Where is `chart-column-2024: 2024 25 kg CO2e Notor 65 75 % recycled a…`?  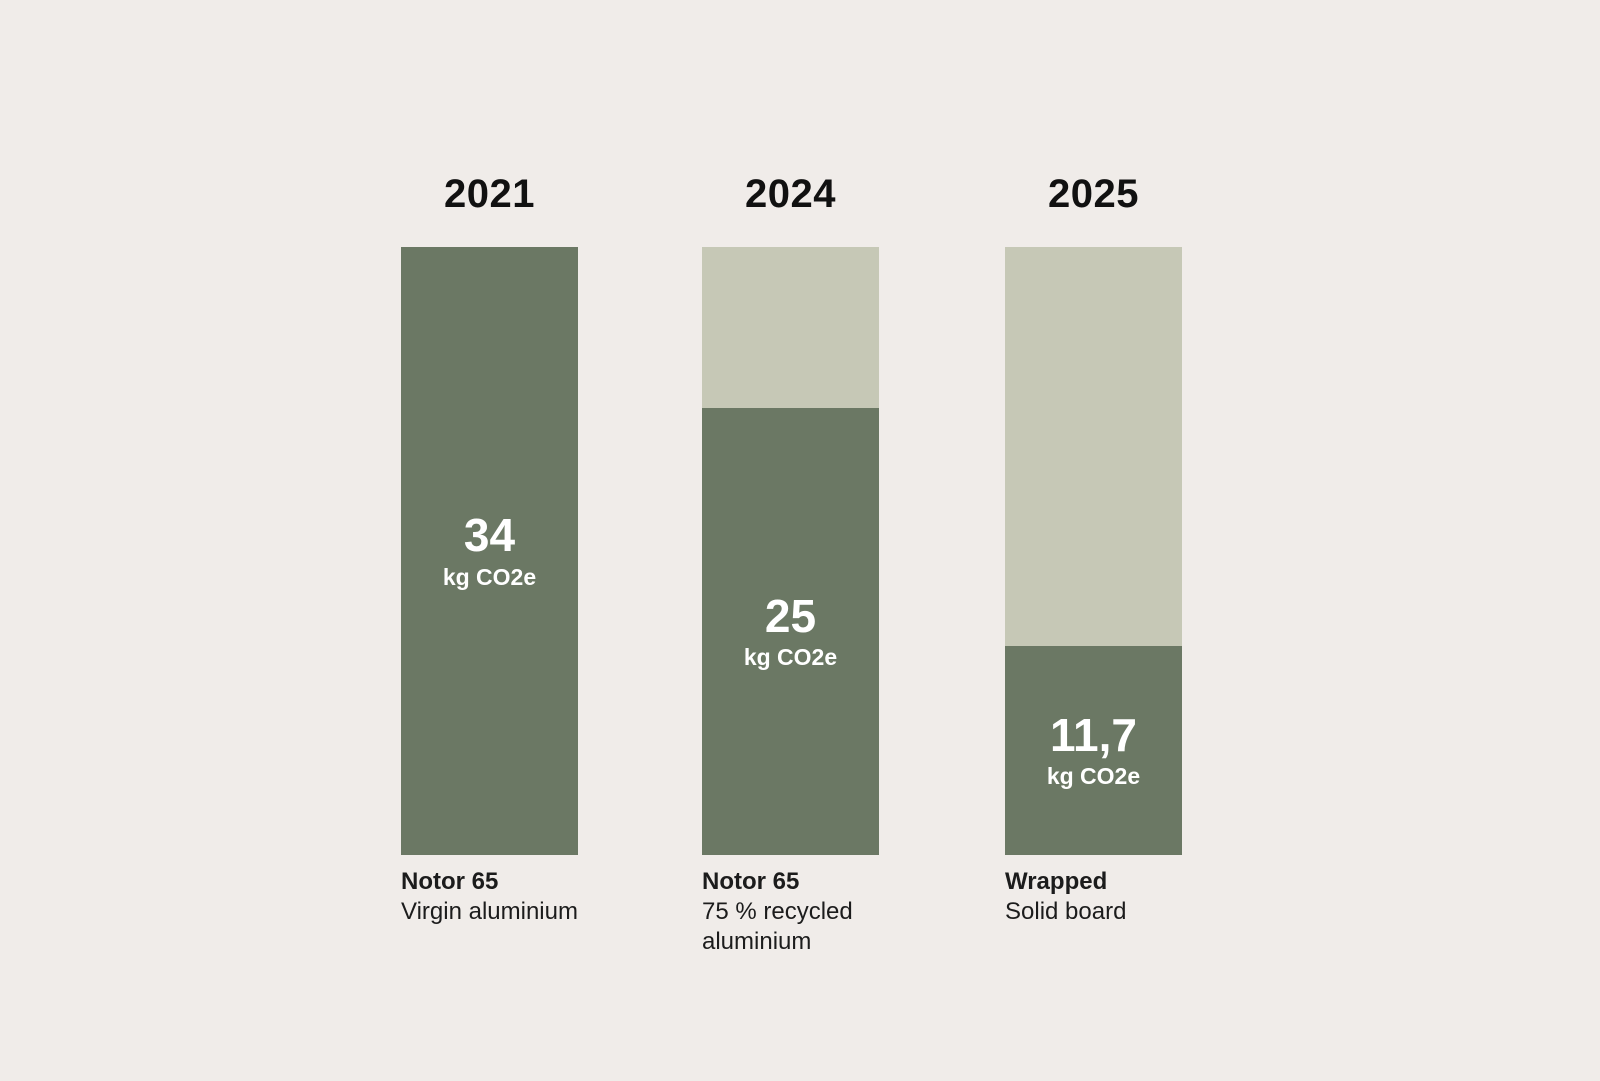
chart-column-2024: 2024 25 kg CO2e Notor 65 75 % recycled a… is located at coordinates (790, 540).